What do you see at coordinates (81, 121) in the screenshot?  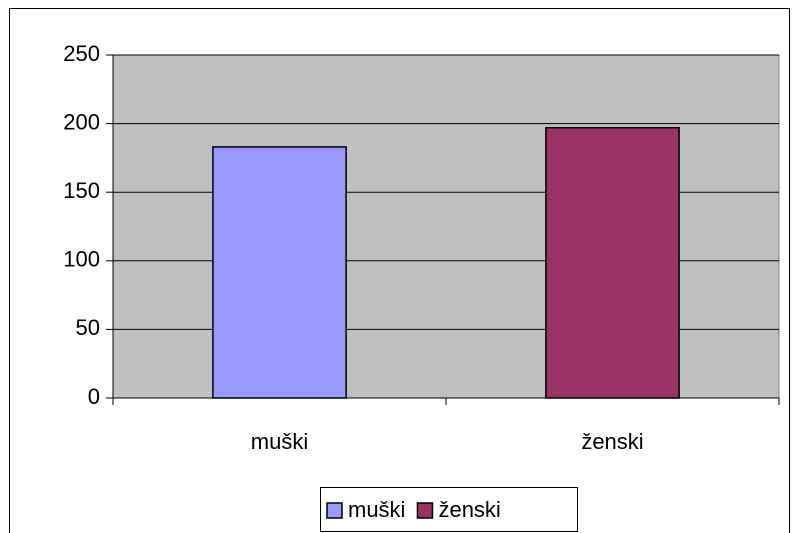 I see `y-tick-label: 200` at bounding box center [81, 121].